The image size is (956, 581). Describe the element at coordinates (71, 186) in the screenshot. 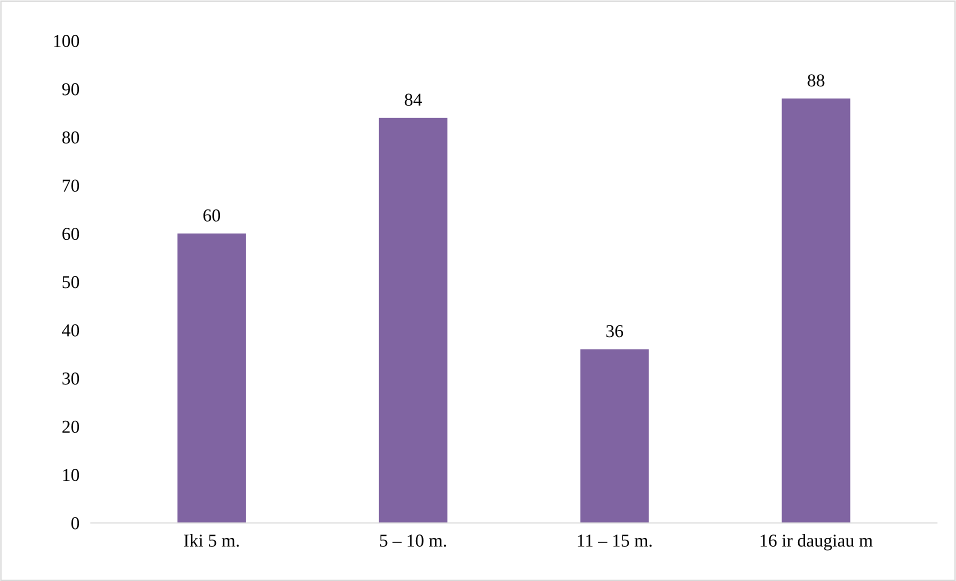

I see `y-tick-label: 70` at that location.